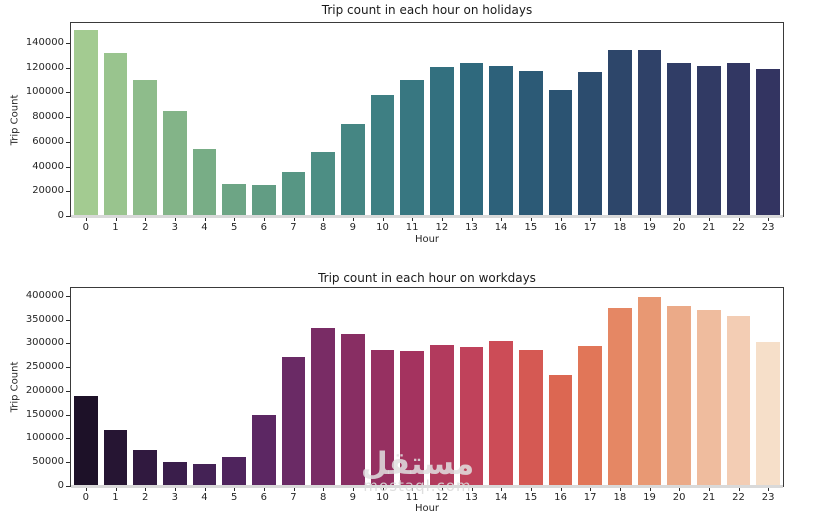 This screenshot has height=515, width=813. I want to click on x-tick-label: 15, so click(531, 227).